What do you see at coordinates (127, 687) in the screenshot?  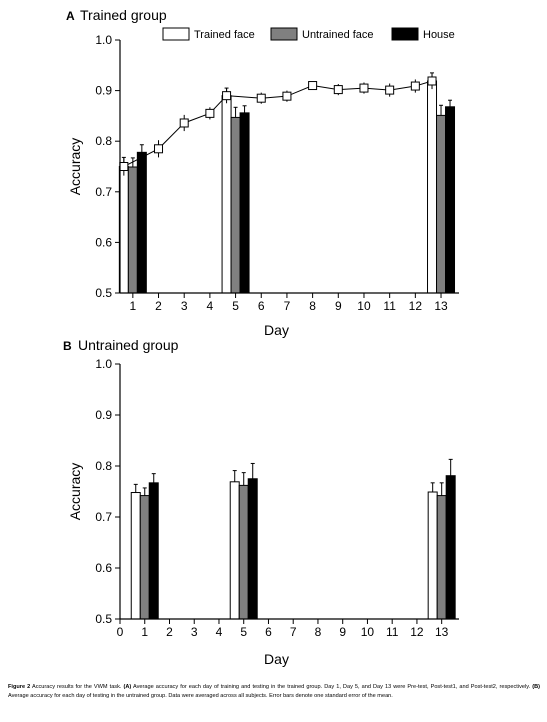 I see `caption-a-label: (A)` at bounding box center [127, 687].